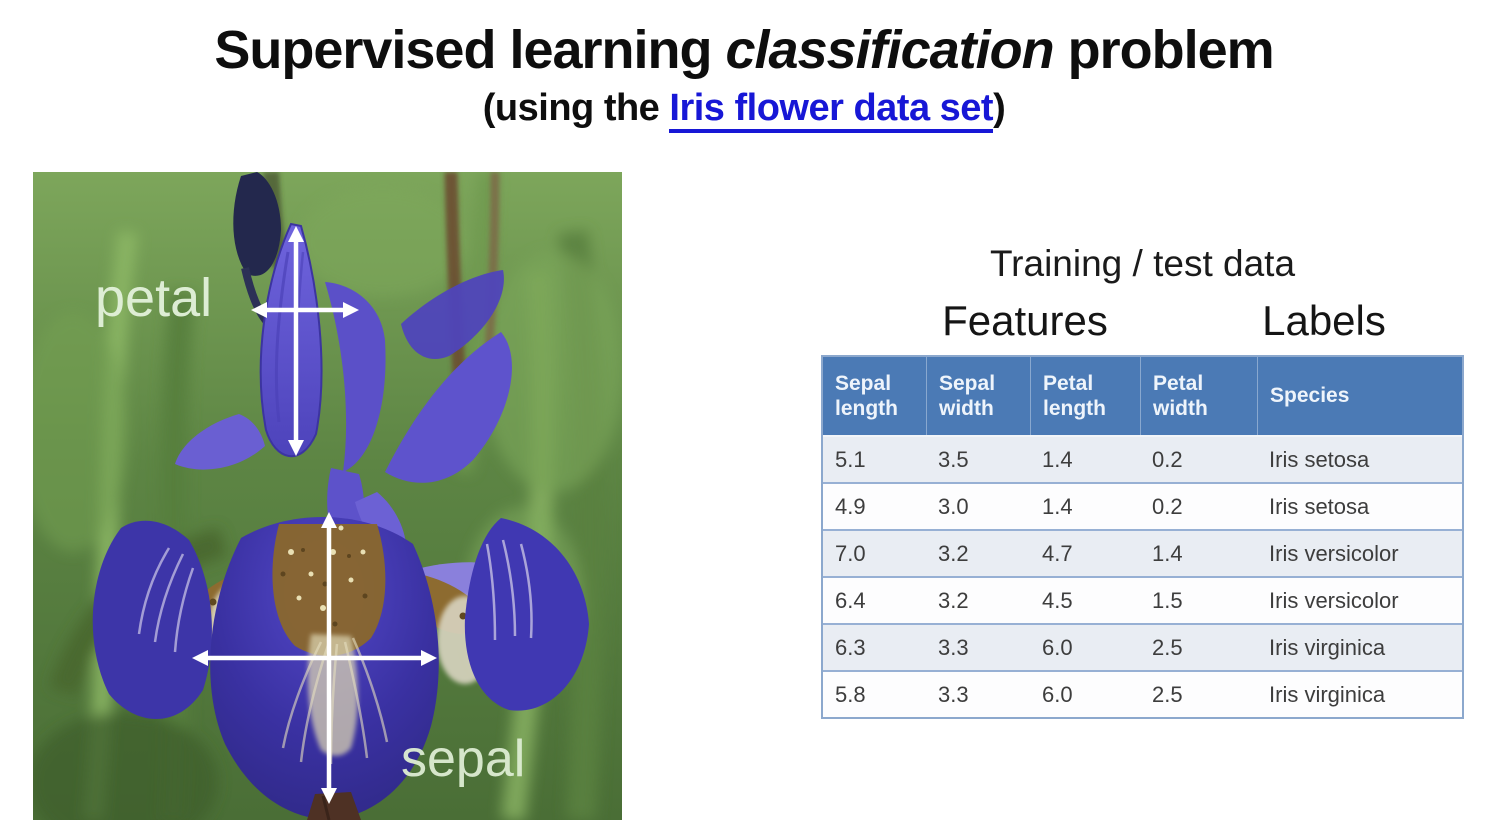 Image resolution: width=1488 pixels, height=838 pixels. What do you see at coordinates (890, 50) in the screenshot?
I see `title-emphasis: classification` at bounding box center [890, 50].